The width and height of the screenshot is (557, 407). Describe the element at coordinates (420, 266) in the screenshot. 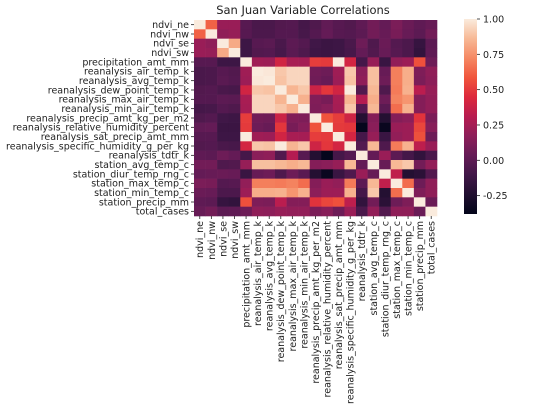

I see `column-label: station_precip_mm` at that location.